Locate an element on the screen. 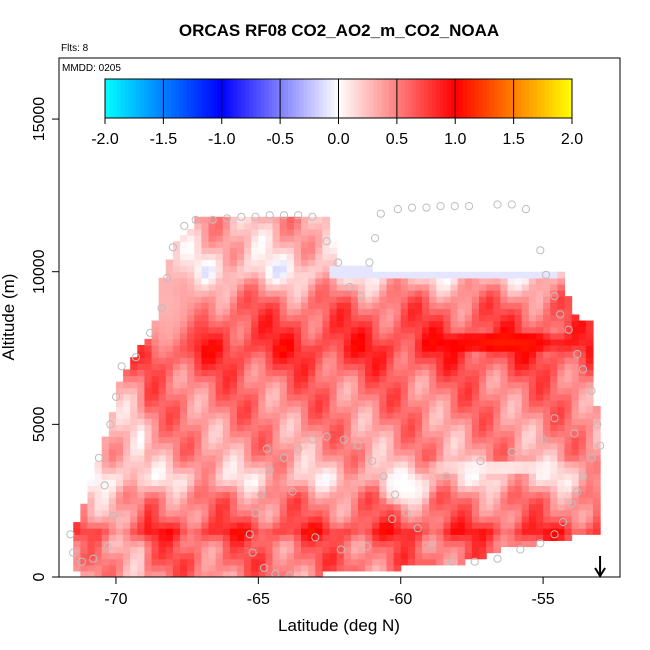 Image resolution: width=650 pixels, height=650 pixels. colorbar-tick-label: 1.0 is located at coordinates (455, 139).